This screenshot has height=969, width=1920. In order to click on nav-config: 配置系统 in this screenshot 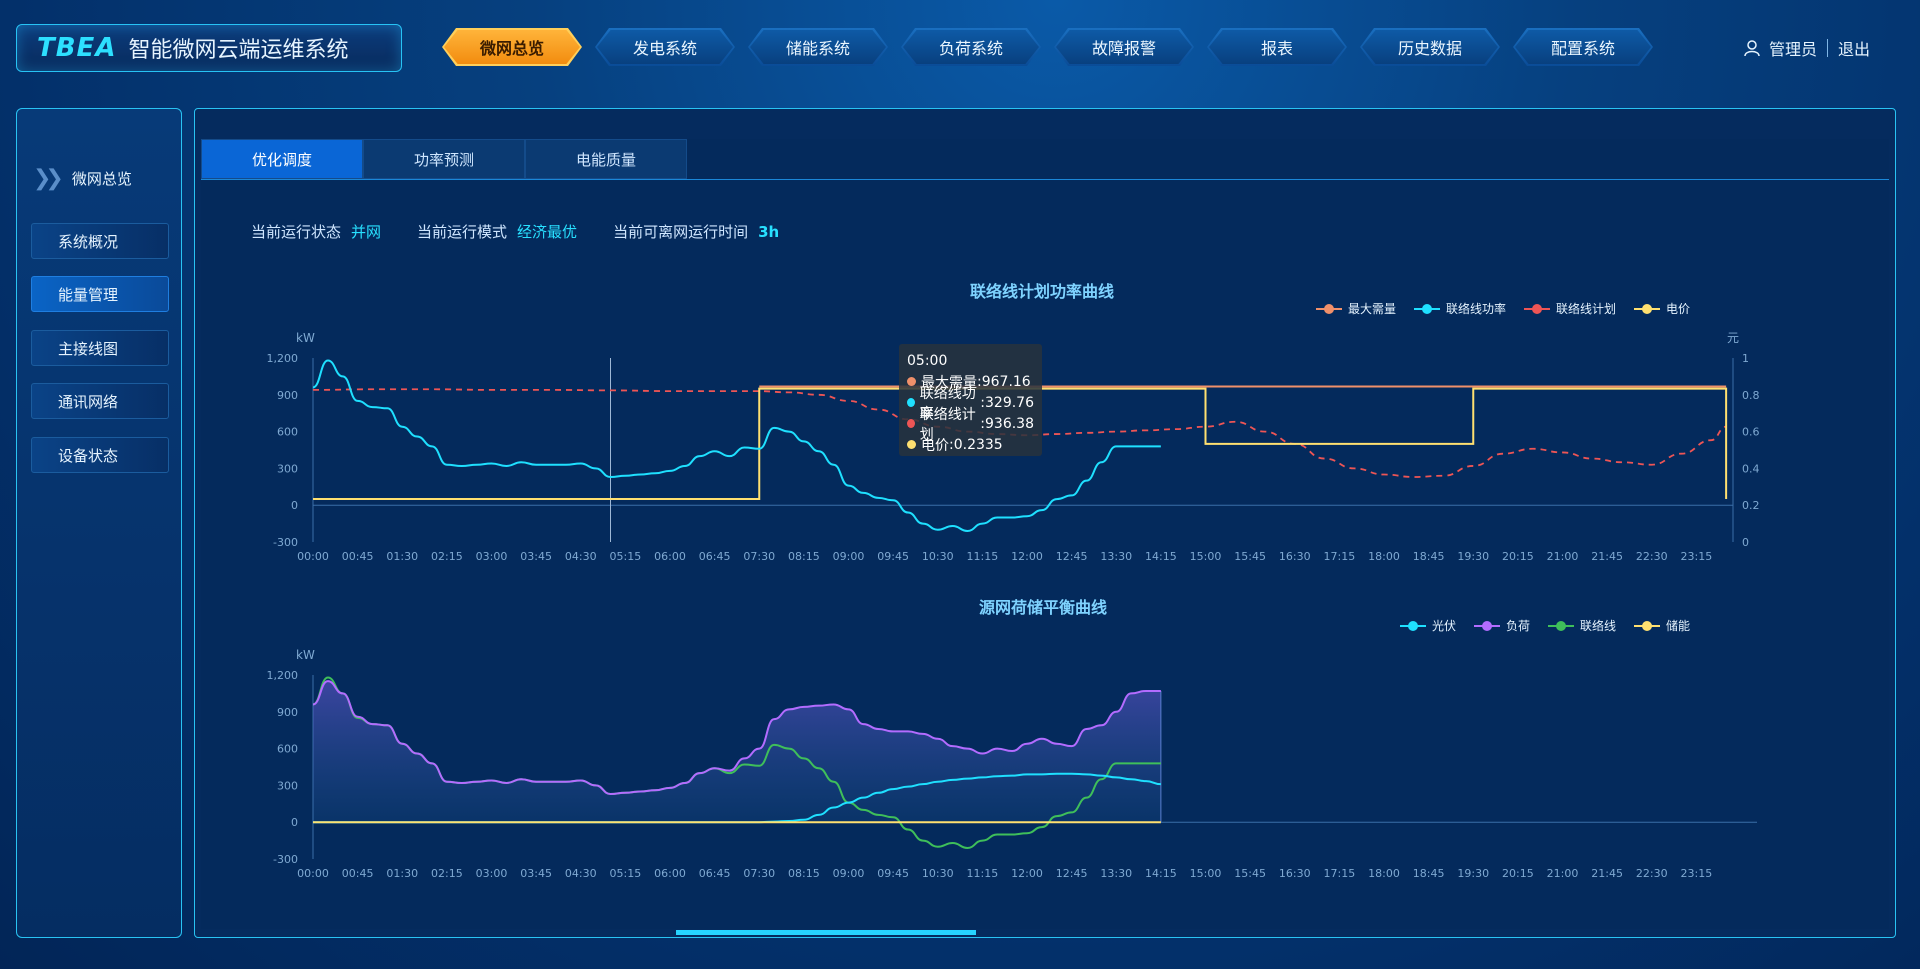, I will do `click(1583, 47)`.